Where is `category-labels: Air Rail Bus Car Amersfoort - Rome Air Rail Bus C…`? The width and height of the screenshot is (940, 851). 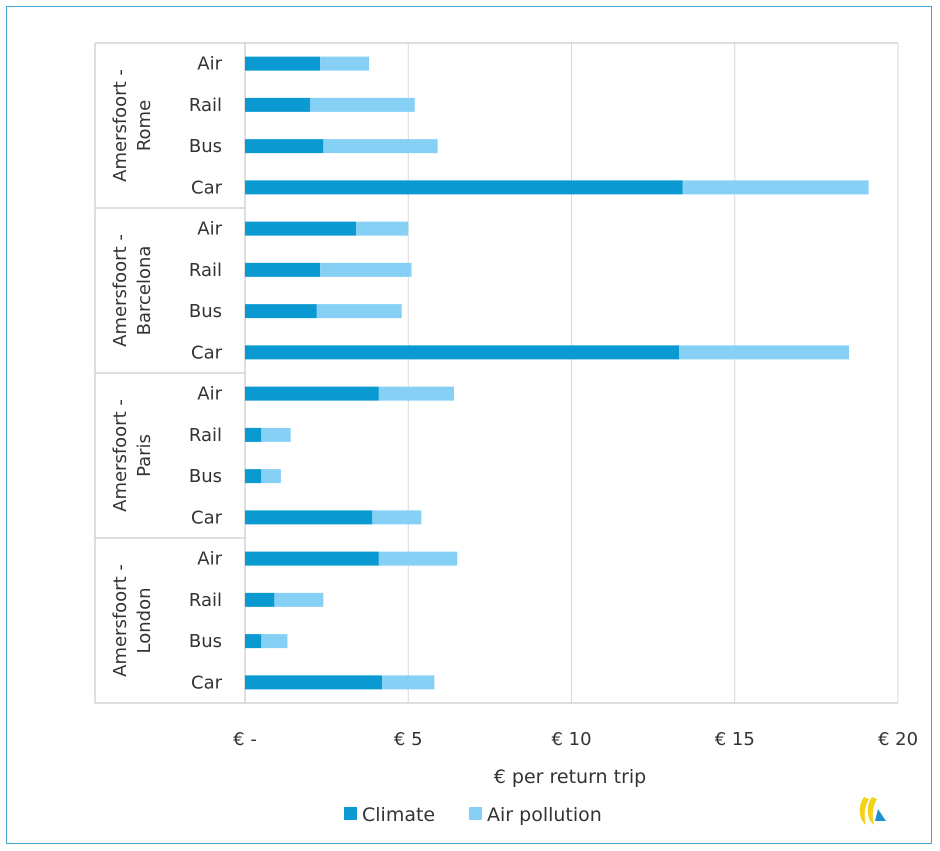 category-labels: Air Rail Bus Car Amersfoort - Rome Air Rail Bus C… is located at coordinates (166, 374).